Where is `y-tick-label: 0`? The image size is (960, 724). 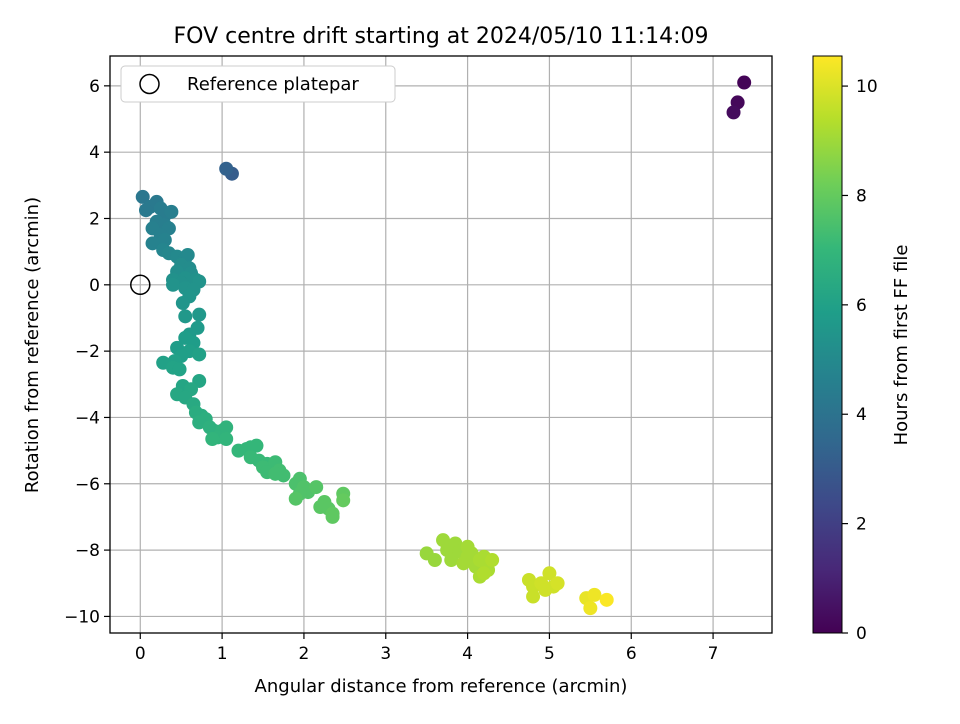
y-tick-label: 0 is located at coordinates (94, 286).